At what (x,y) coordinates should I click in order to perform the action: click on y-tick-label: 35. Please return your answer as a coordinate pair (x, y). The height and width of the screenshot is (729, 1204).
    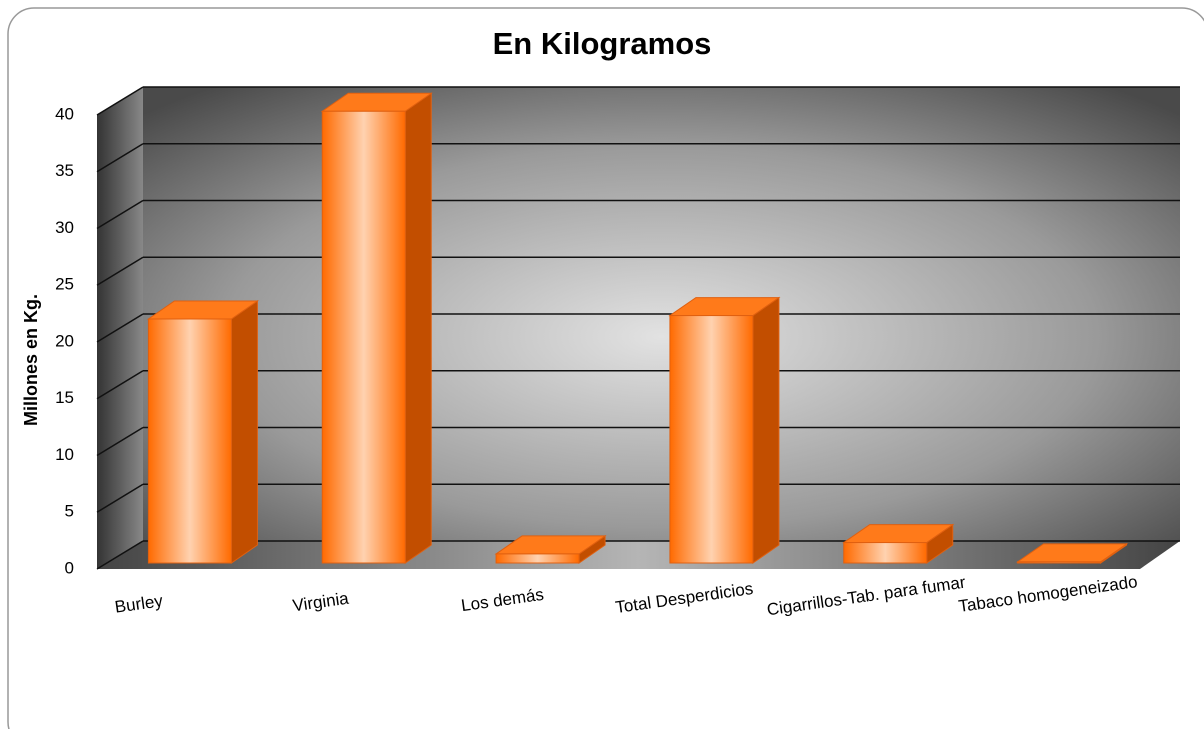
    Looking at the image, I should click on (64, 170).